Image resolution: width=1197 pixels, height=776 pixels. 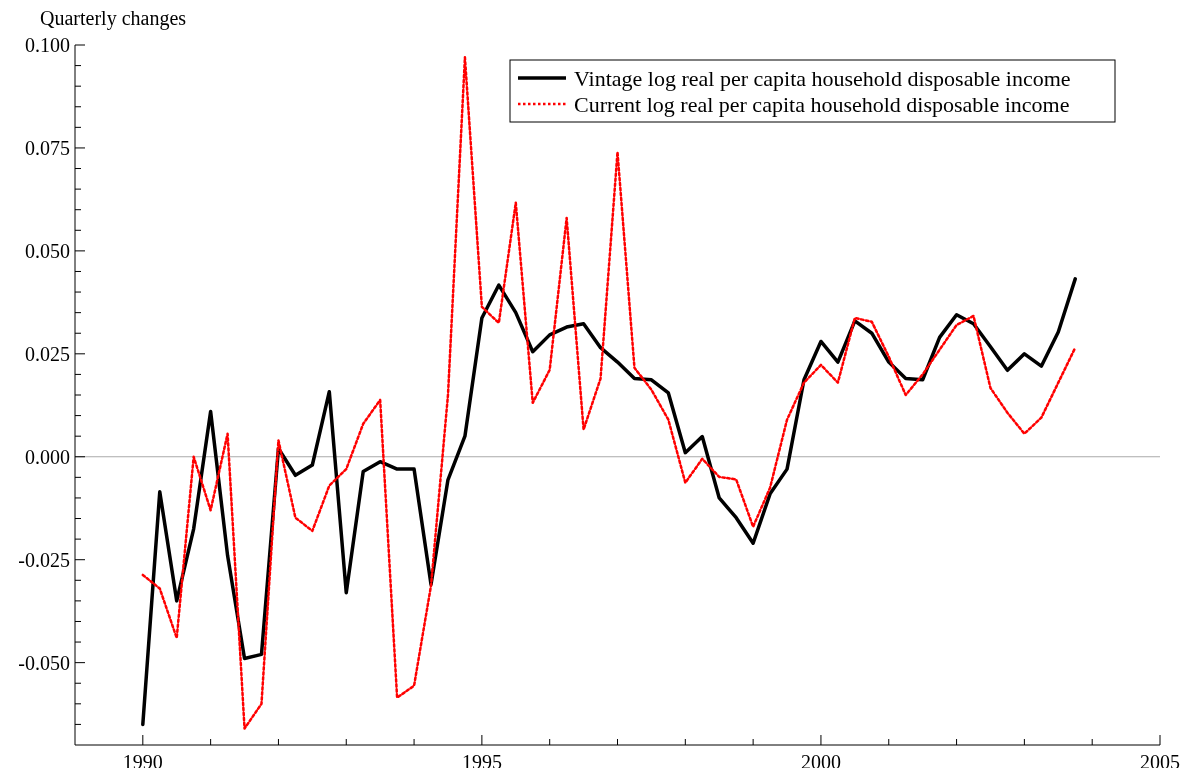 What do you see at coordinates (44, 662) in the screenshot?
I see `y-tick-label: -0.050` at bounding box center [44, 662].